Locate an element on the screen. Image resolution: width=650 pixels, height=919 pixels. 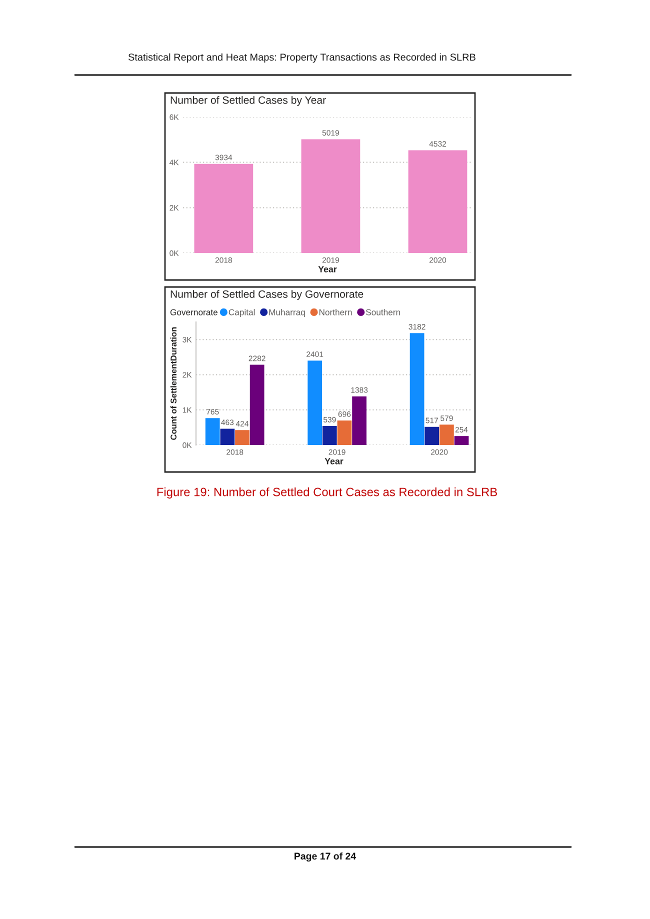
legend-label: Northern is located at coordinates (335, 312).